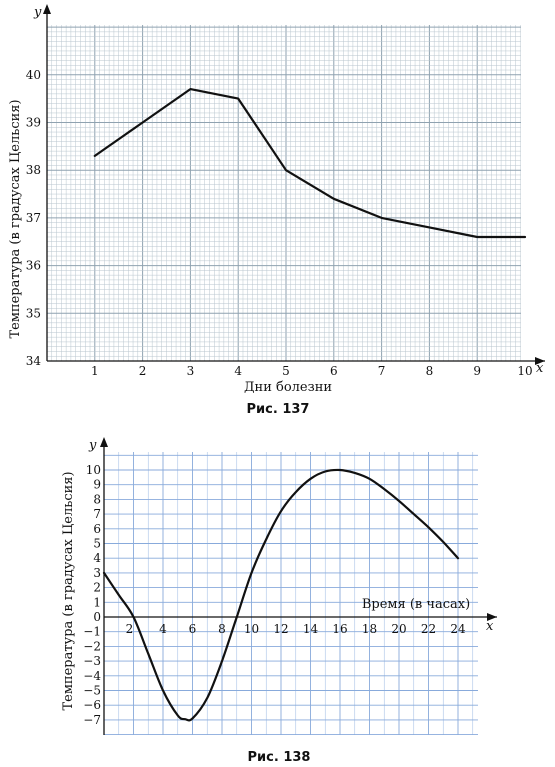 The width and height of the screenshot is (555, 767). Describe the element at coordinates (95, 371) in the screenshot. I see `chart1-x-tick-label: 1` at that location.